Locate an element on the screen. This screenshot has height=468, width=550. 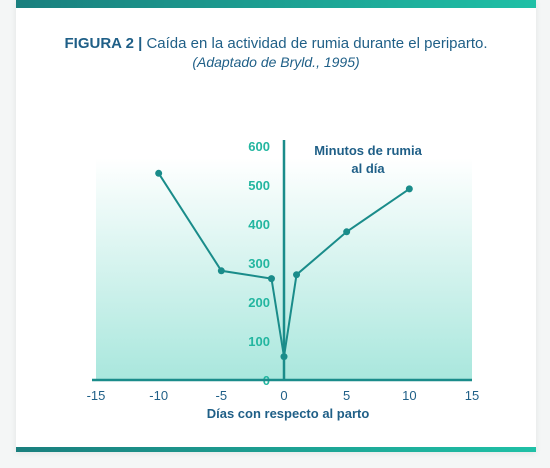
y-tick-label: 400 is located at coordinates (259, 224).